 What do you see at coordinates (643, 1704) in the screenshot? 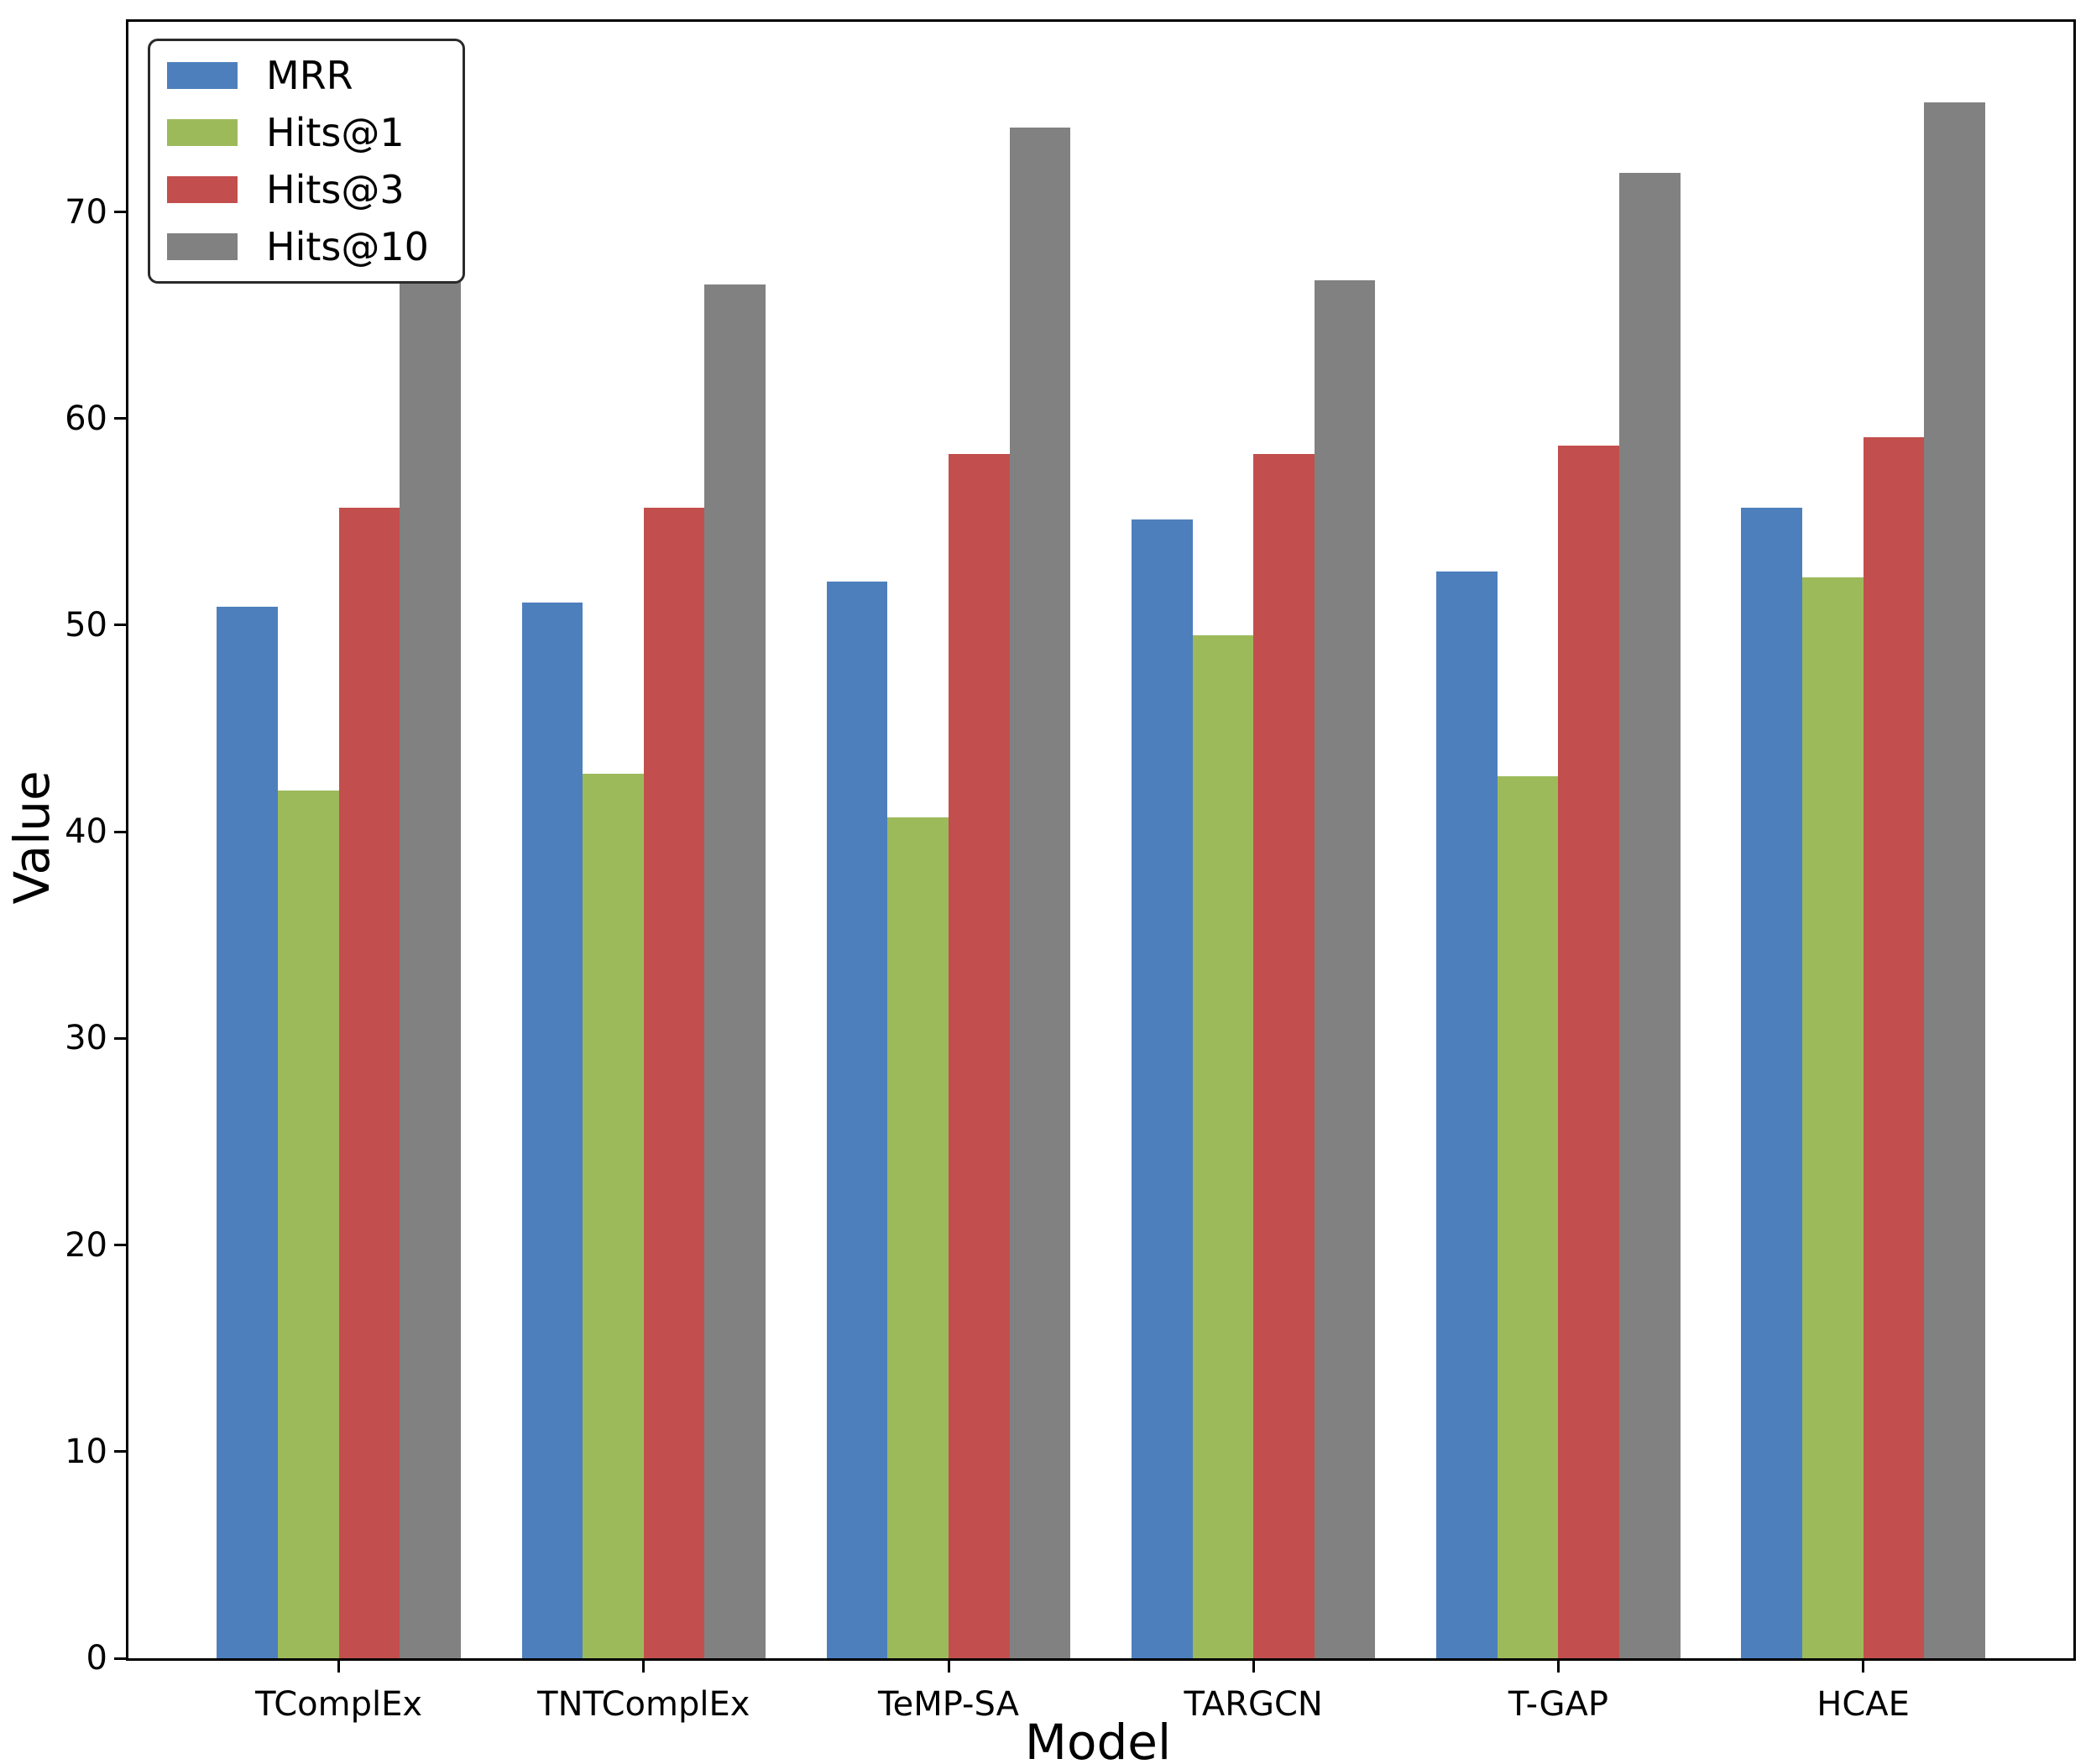
I see `x-tick-label-TNTComplEx: TNTComplEx` at bounding box center [643, 1704].